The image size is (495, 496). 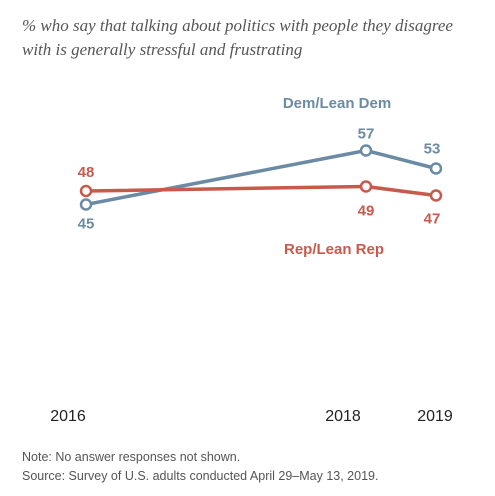 What do you see at coordinates (366, 150) in the screenshot?
I see `data-point-dem-lean-dem-2018` at bounding box center [366, 150].